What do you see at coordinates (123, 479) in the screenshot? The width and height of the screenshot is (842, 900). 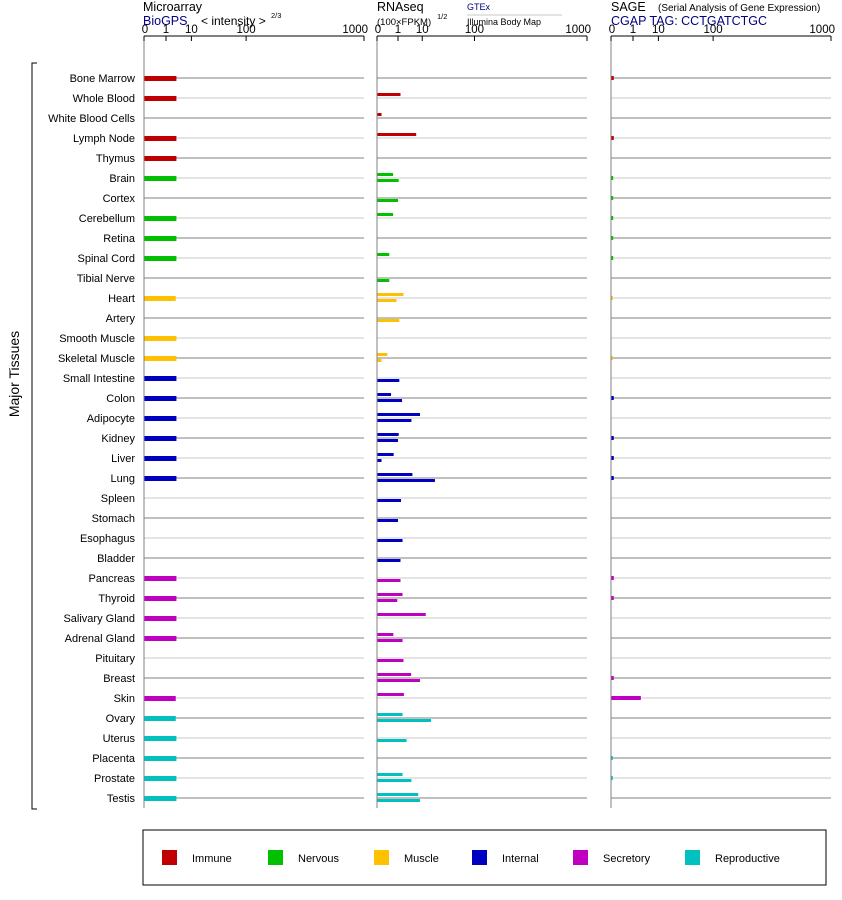 I see `tissue-label: Lung` at bounding box center [123, 479].